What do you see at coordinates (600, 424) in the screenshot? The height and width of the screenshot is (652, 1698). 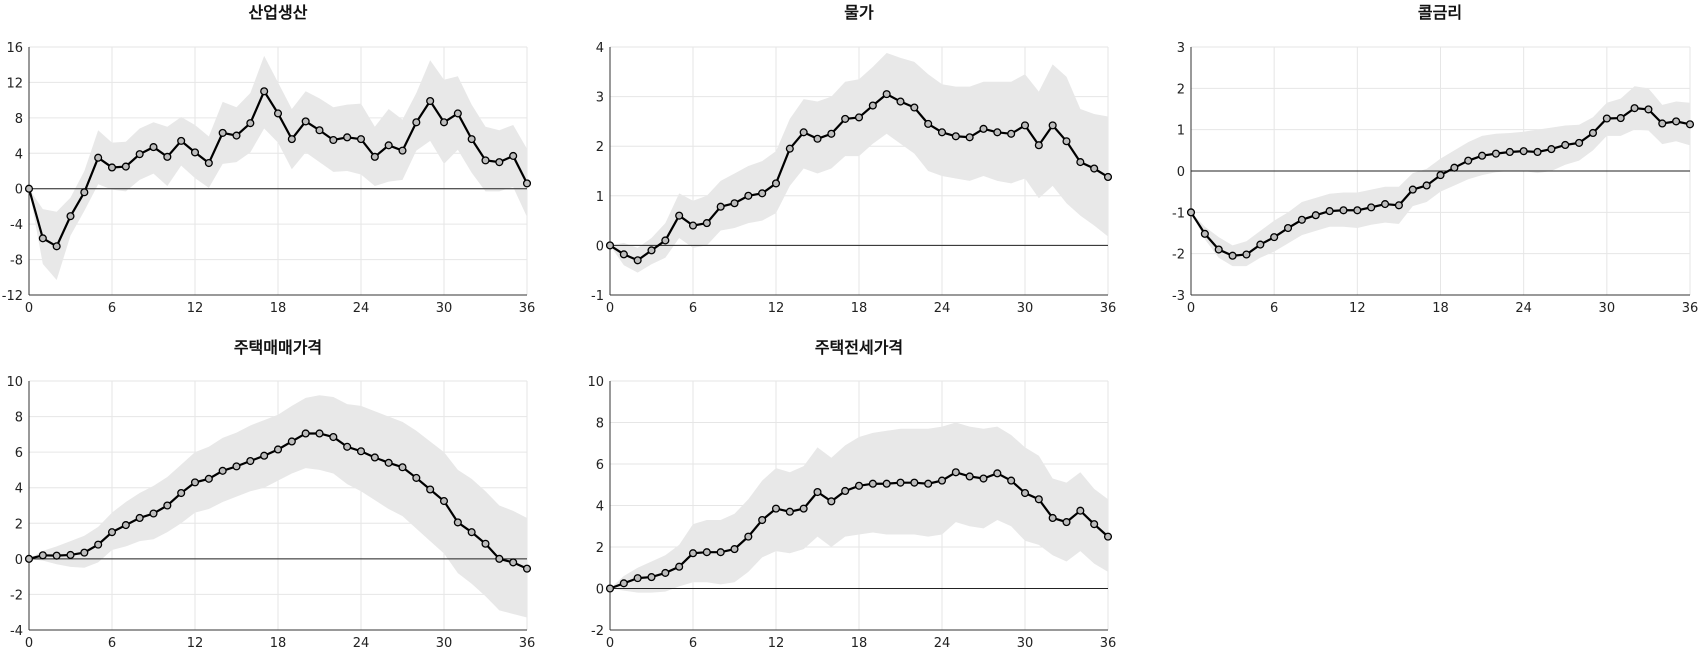 I see `y-tick-label: 8` at bounding box center [600, 424].